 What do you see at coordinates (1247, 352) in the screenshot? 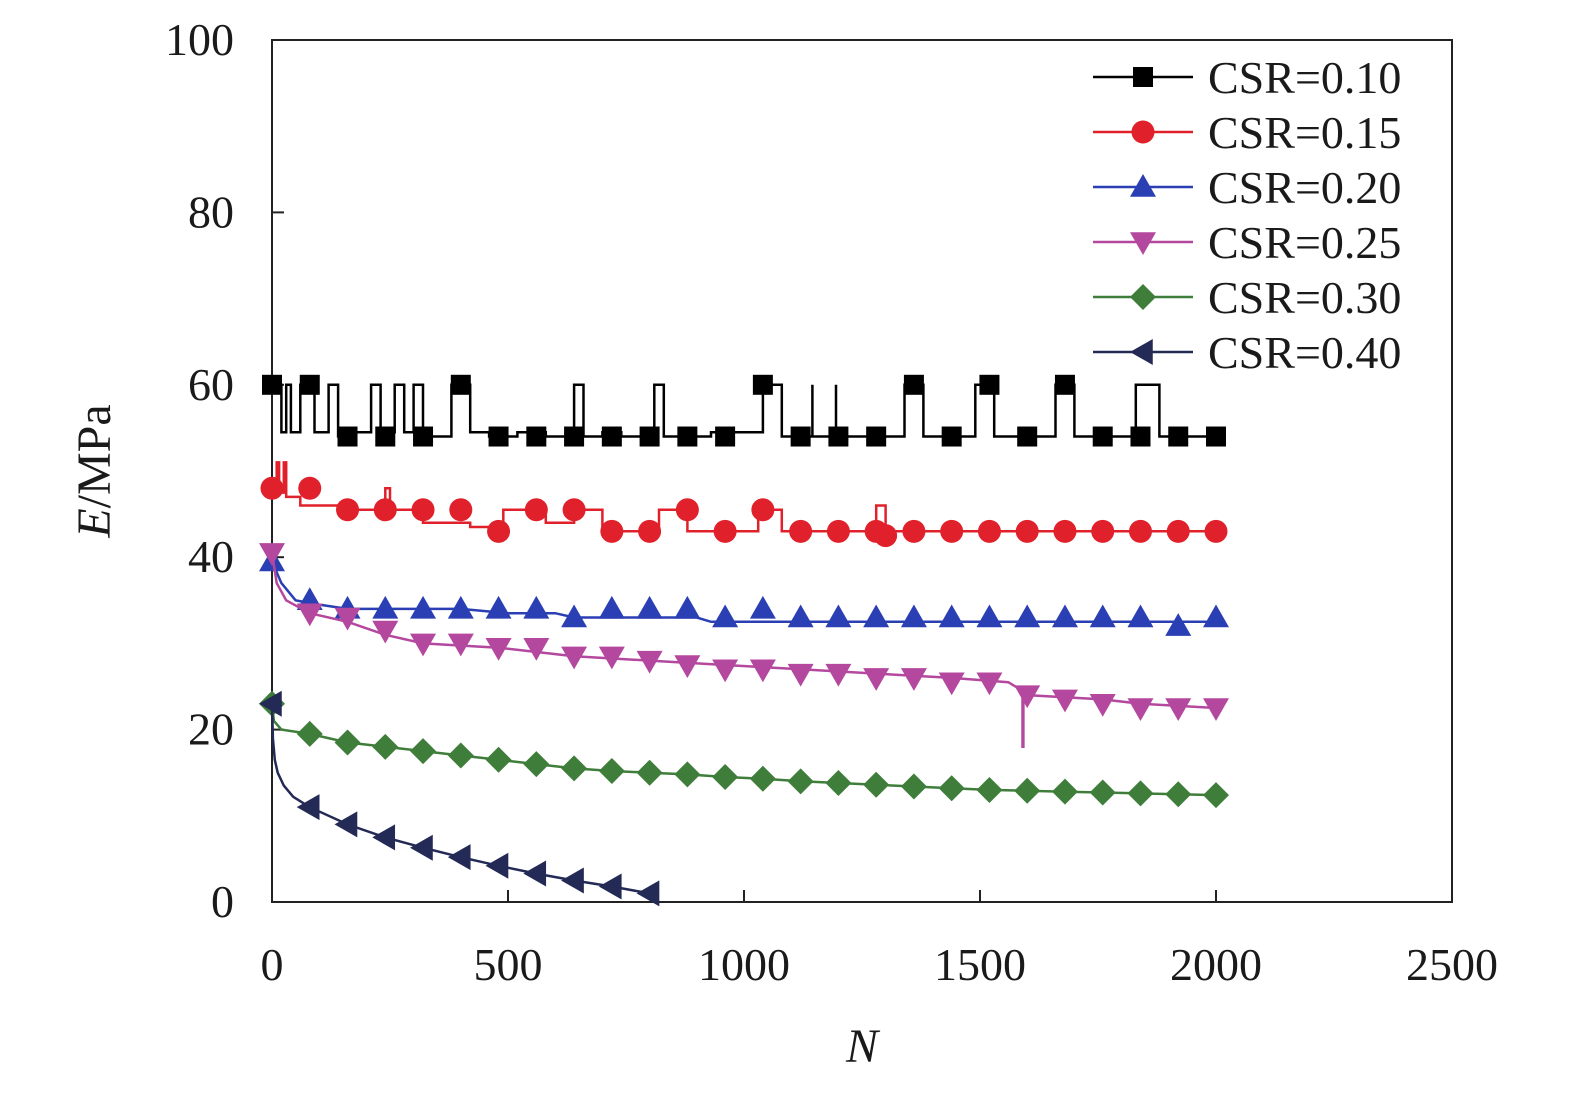
I see `legend-item: CSR=0.40` at bounding box center [1247, 352].